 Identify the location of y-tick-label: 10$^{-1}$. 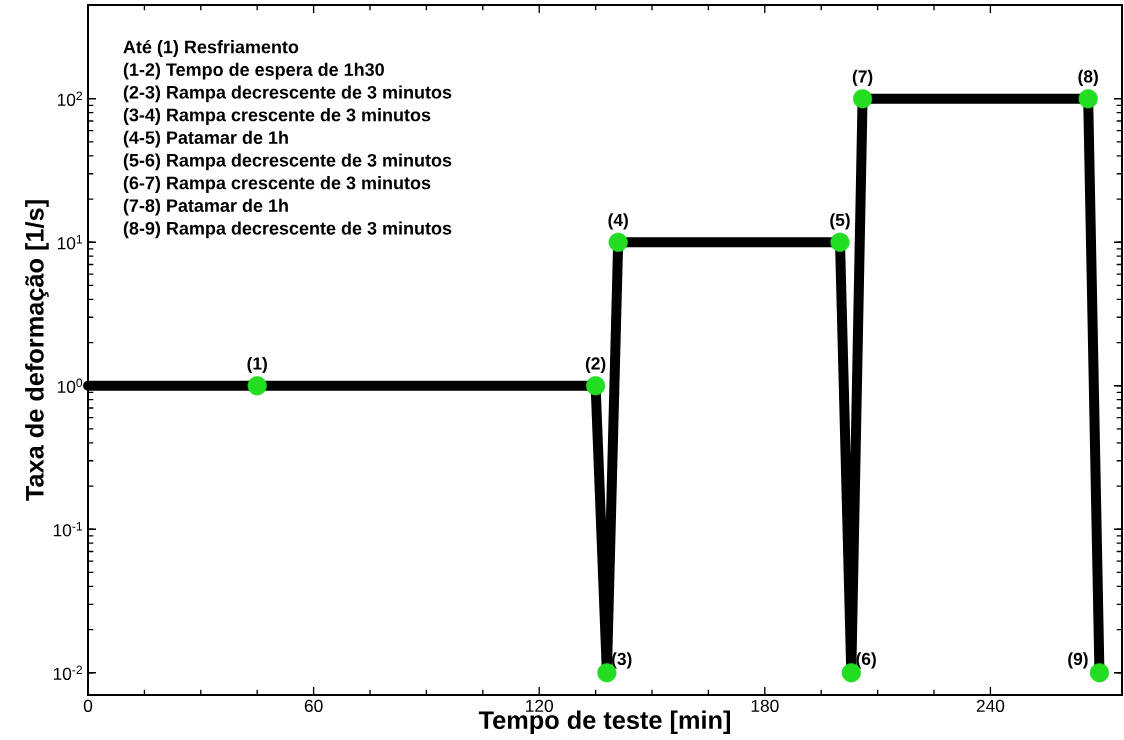
(68, 529).